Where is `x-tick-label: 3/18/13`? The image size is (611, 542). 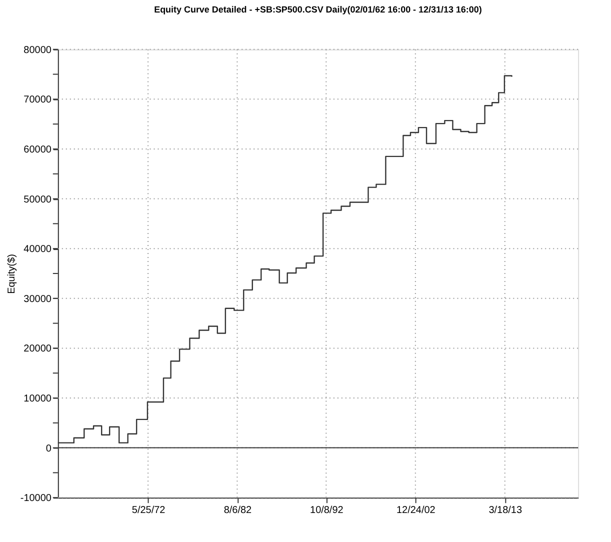 x-tick-label: 3/18/13 is located at coordinates (505, 510).